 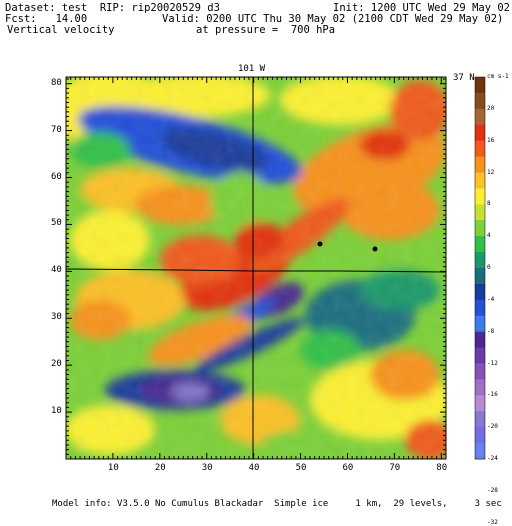 I want to click on colorbar-label: 8, so click(x=489, y=204).